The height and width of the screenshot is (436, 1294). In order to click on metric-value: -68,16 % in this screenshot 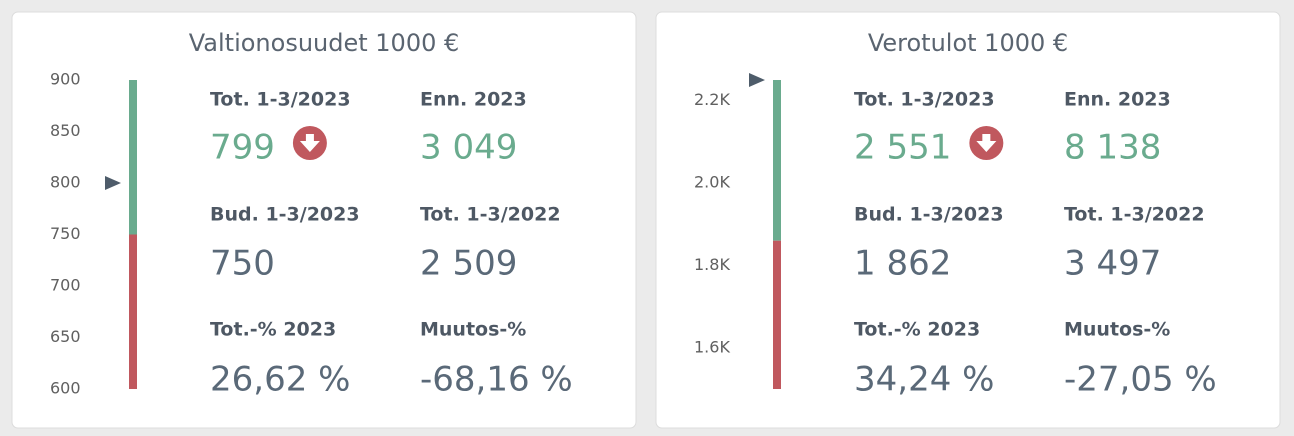, I will do `click(496, 380)`.